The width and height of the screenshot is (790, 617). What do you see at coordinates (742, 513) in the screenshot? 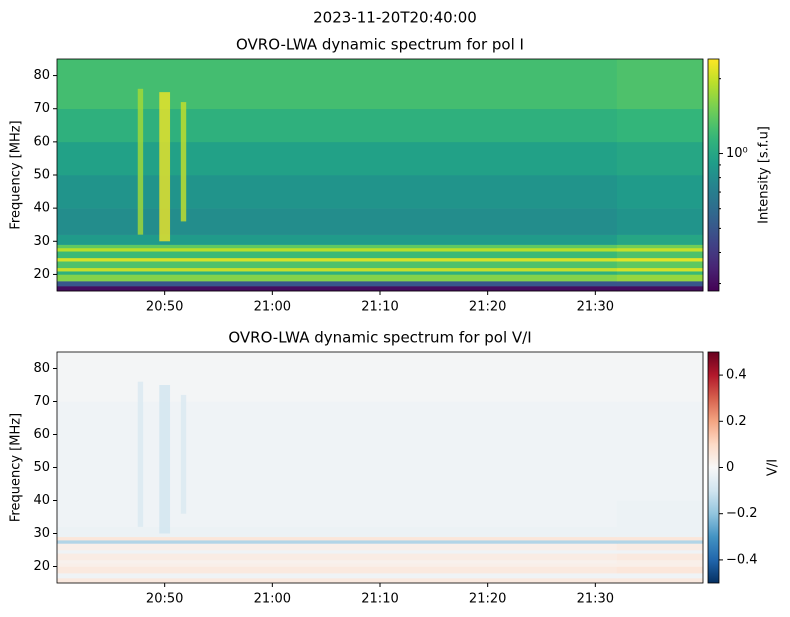
I see `colorbar-tick-label: −0.2` at bounding box center [742, 513].